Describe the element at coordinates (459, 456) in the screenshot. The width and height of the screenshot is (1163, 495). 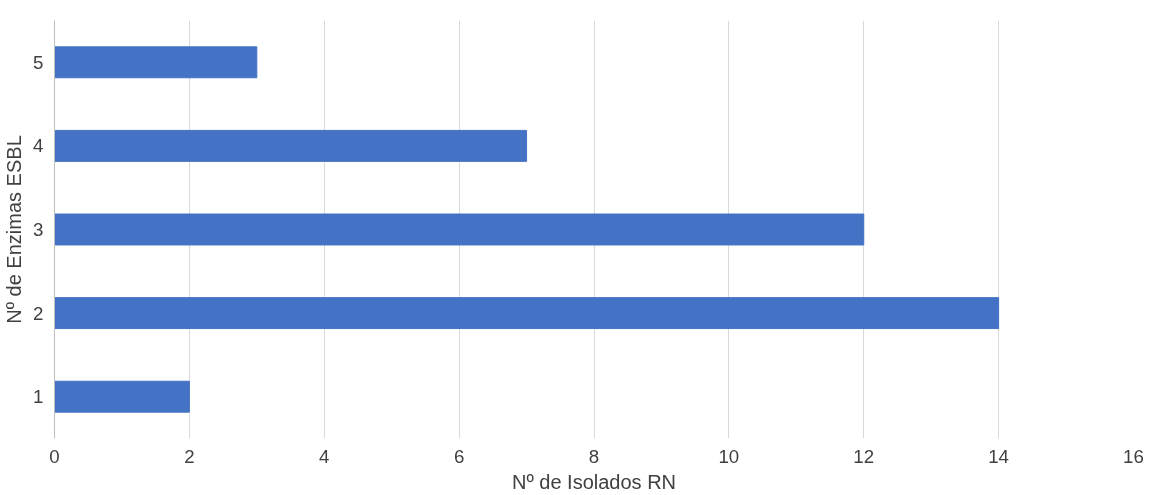
I see `x-tick-label: 6` at that location.